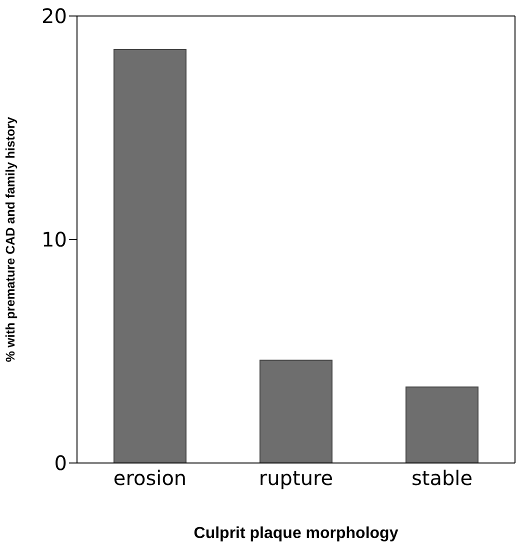 This screenshot has height=553, width=524. What do you see at coordinates (442, 478) in the screenshot?
I see `x-tick-label: stable` at bounding box center [442, 478].